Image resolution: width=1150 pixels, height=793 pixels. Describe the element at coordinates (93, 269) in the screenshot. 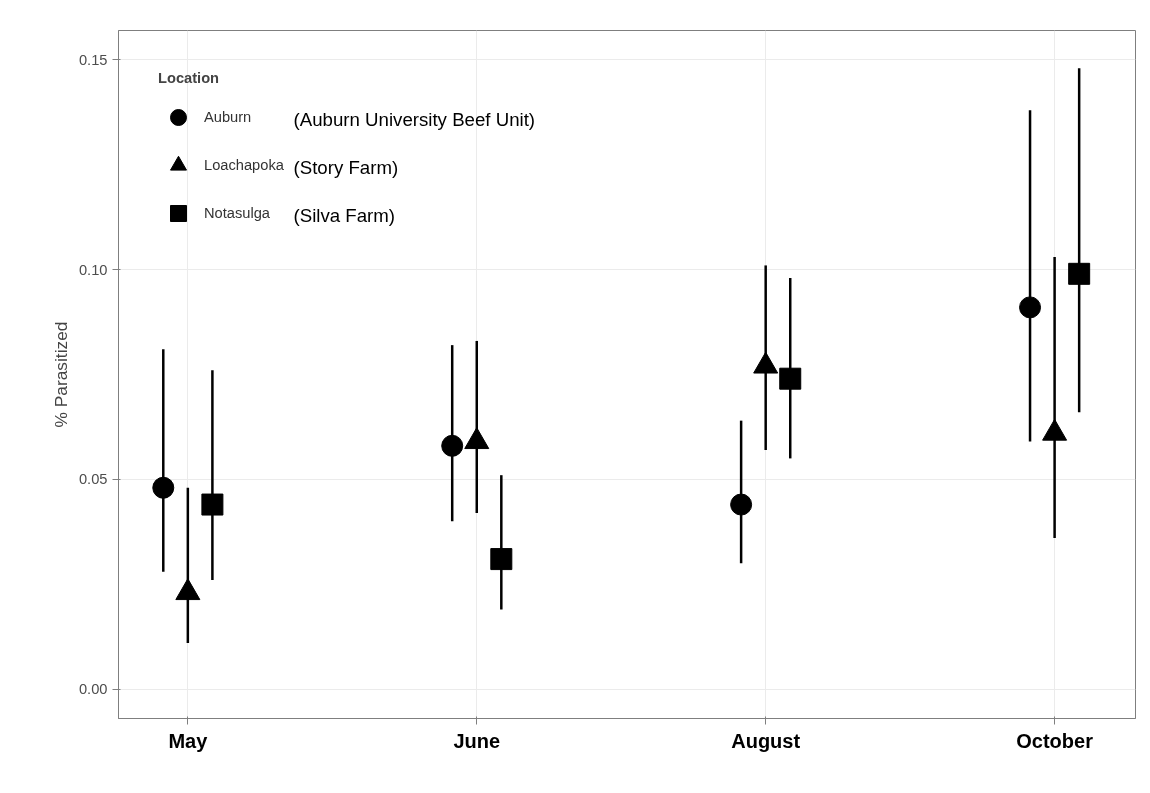

I see `y-tick-label: 0.10` at that location.